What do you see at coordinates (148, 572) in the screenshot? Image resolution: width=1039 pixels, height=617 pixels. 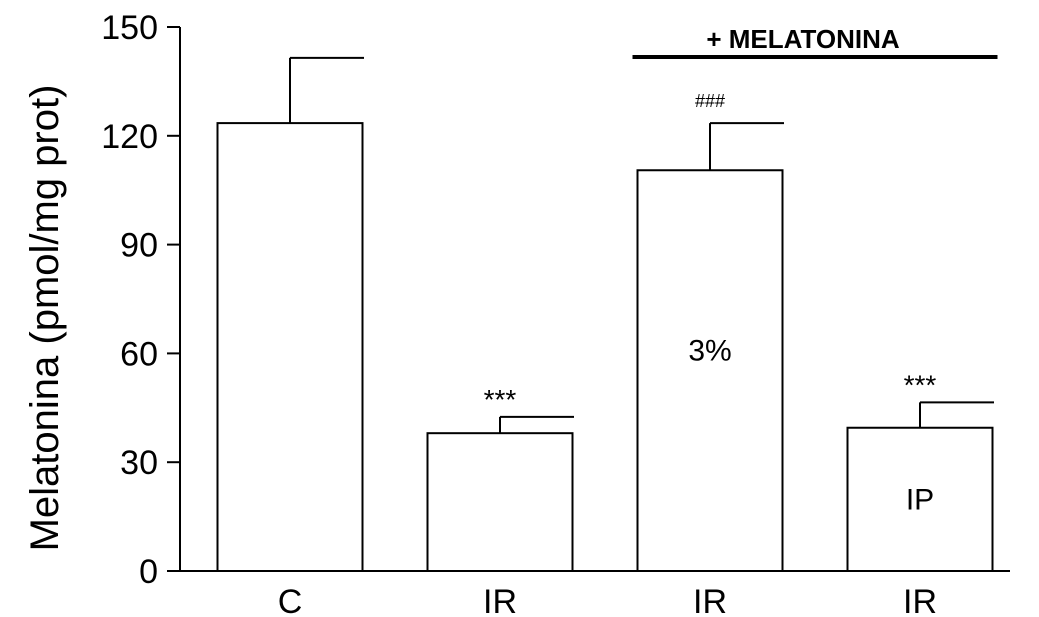 I see `y-tick-label: 0` at bounding box center [148, 572].